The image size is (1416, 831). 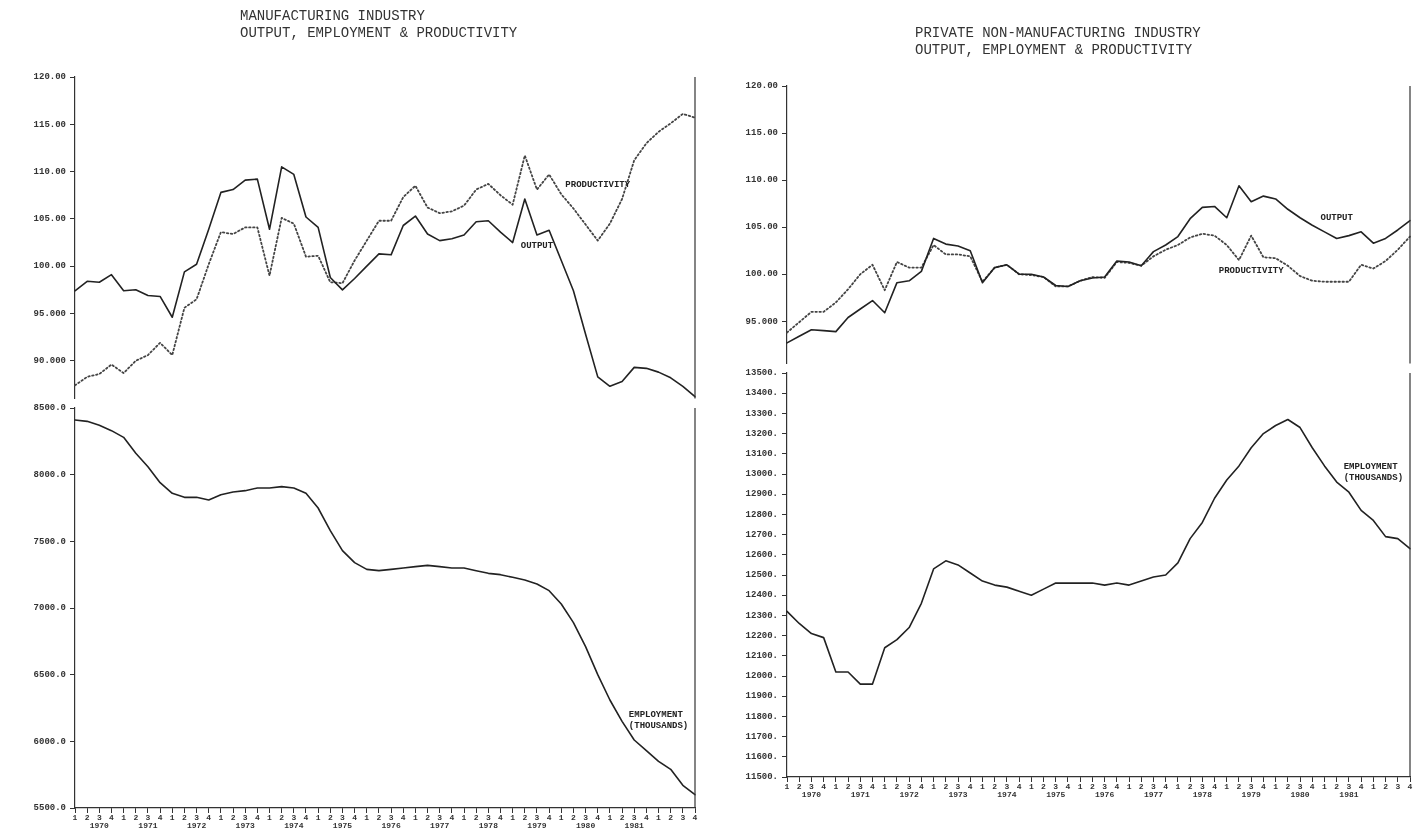 I want to click on y-tick-label: 12600., so click(x=761, y=555).